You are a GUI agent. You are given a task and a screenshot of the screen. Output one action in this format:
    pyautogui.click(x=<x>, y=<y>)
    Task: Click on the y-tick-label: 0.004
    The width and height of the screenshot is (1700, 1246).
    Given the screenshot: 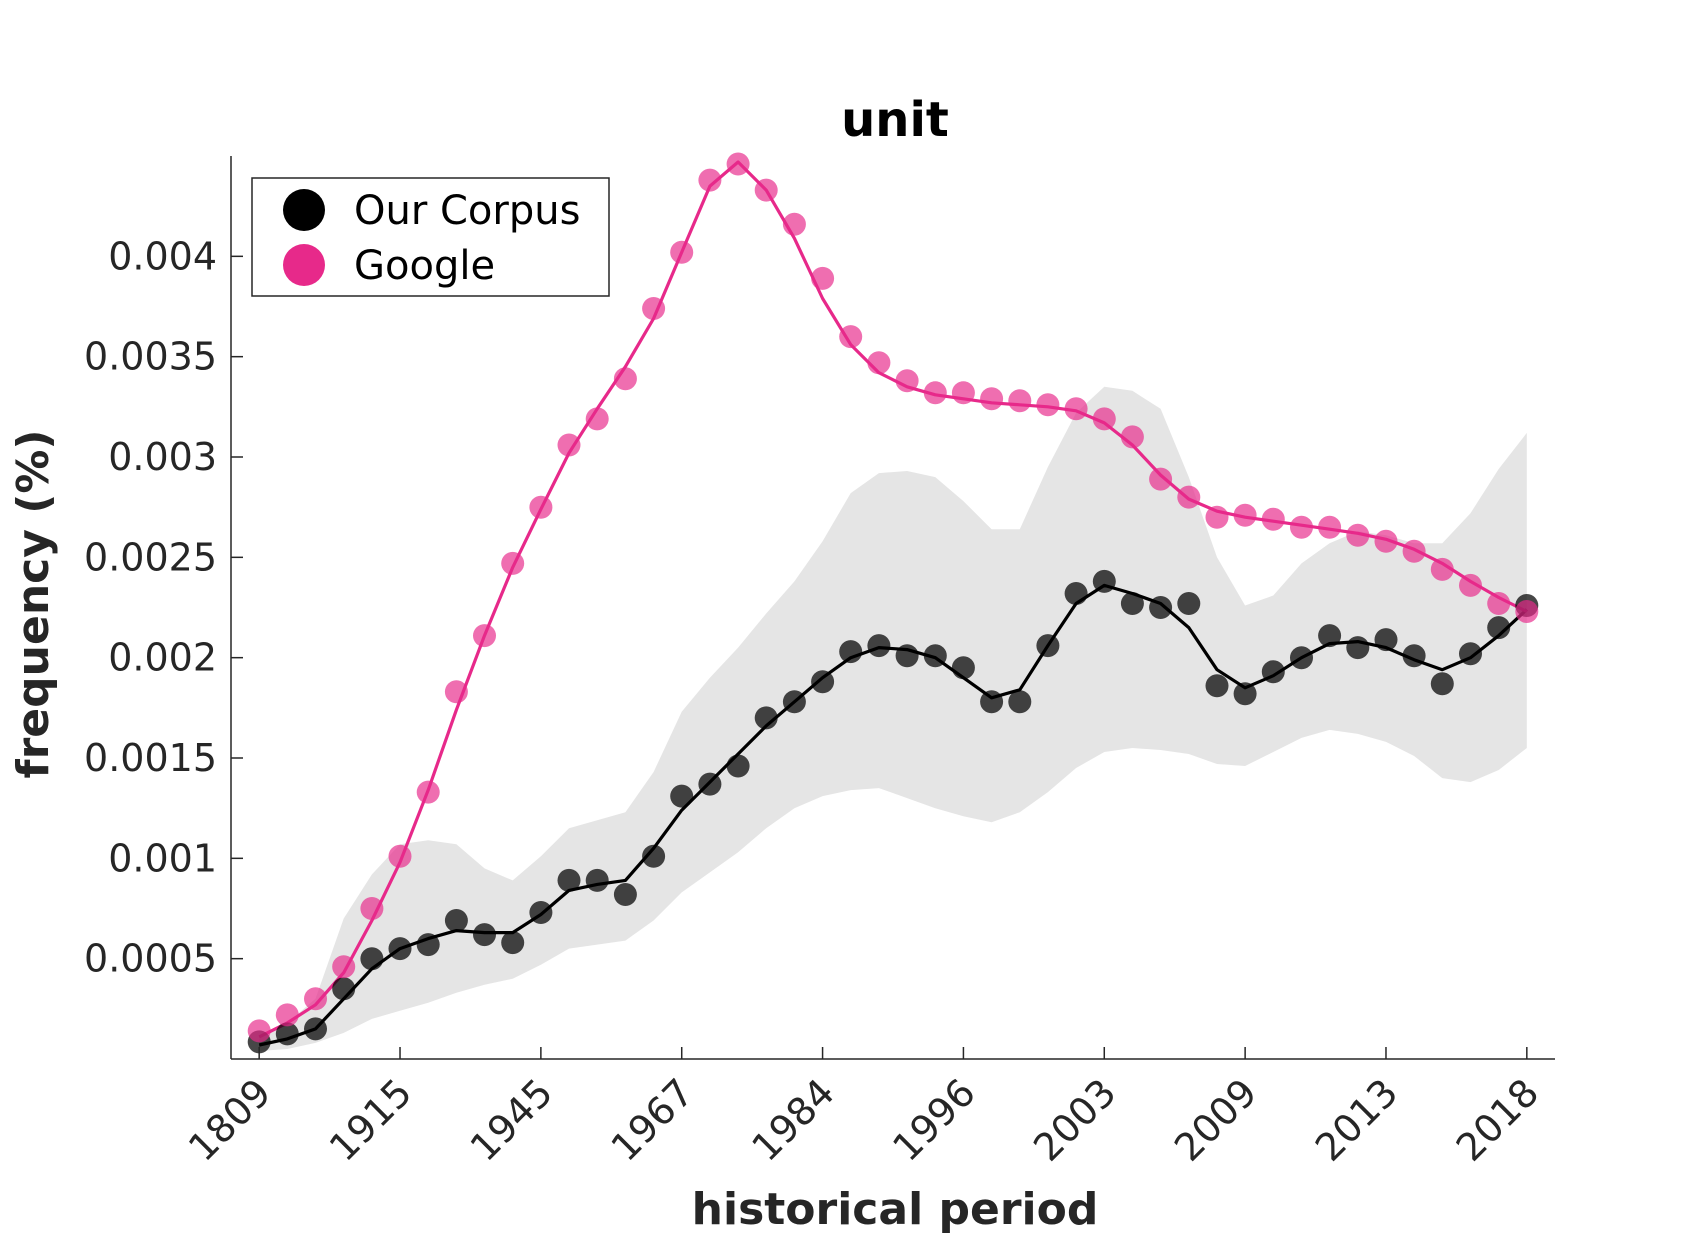 What is the action you would take?
    pyautogui.click(x=162, y=256)
    